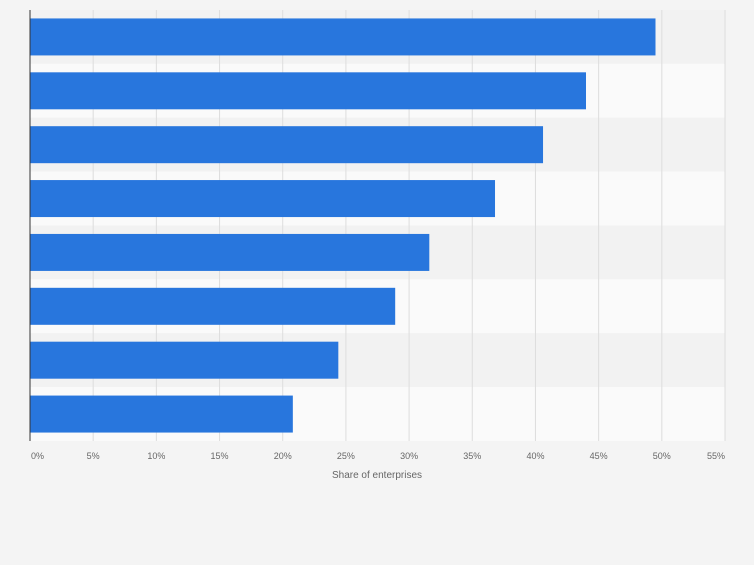 This screenshot has height=565, width=754. I want to click on x-tick-label: 15%, so click(220, 456).